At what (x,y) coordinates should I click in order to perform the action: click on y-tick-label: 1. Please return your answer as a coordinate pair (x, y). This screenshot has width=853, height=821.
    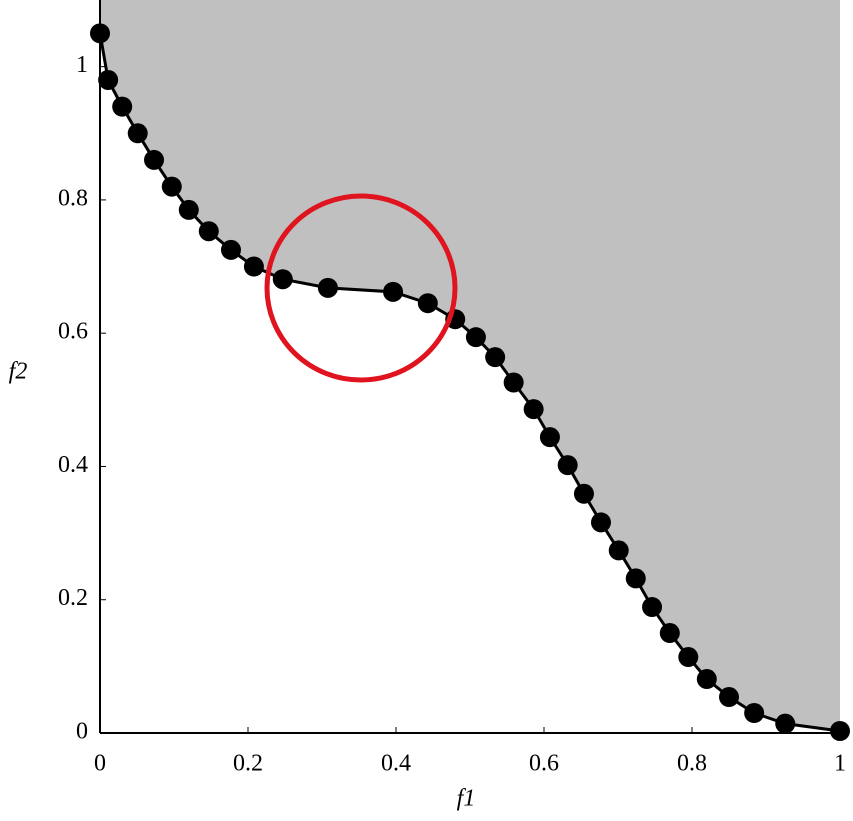
    Looking at the image, I should click on (82, 65).